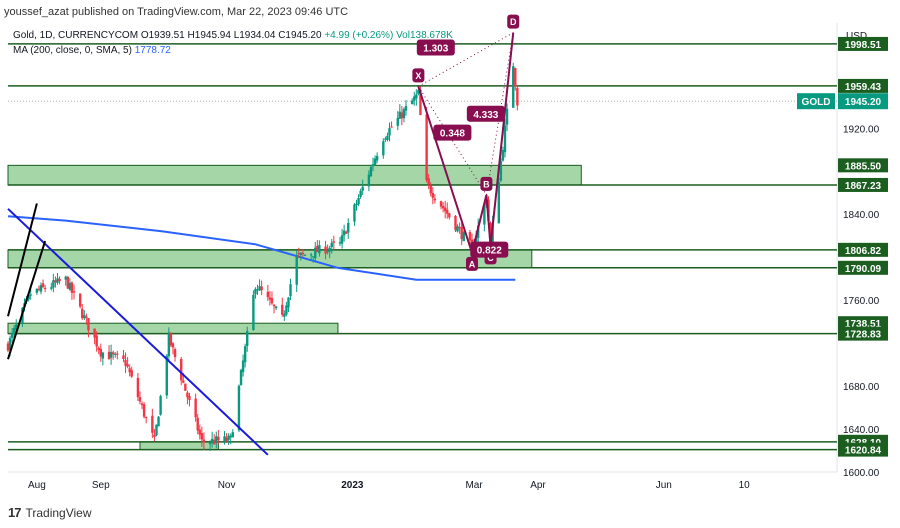  What do you see at coordinates (863, 166) in the screenshot?
I see `level-price-label: 1885.50` at bounding box center [863, 166].